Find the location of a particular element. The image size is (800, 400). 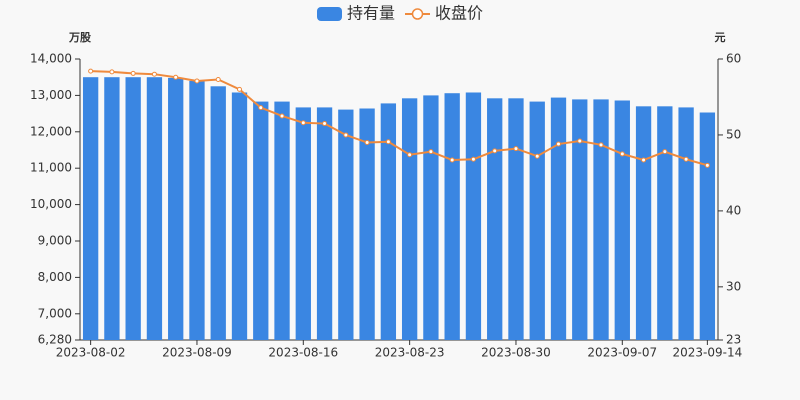

y-tick-label: 6,280 is located at coordinates (55, 340).